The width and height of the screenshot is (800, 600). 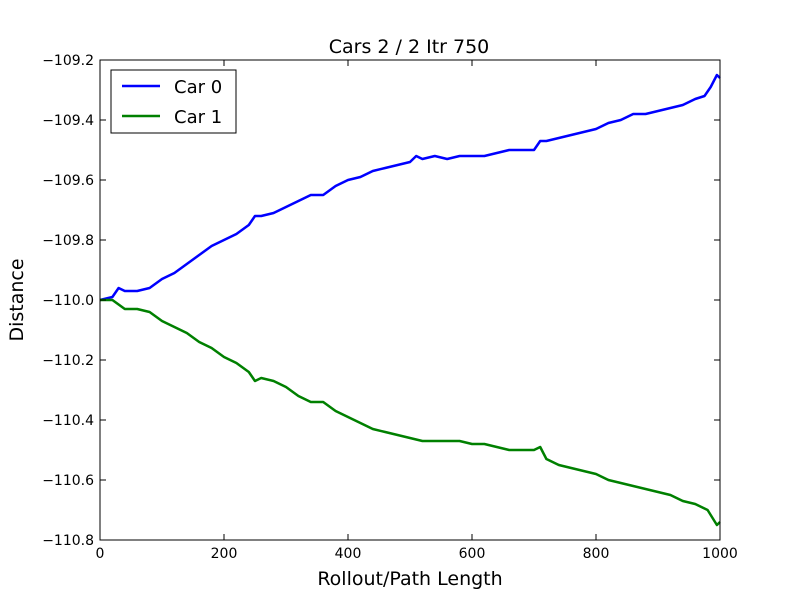 I want to click on y-tick-label: −109.2, so click(x=68, y=61).